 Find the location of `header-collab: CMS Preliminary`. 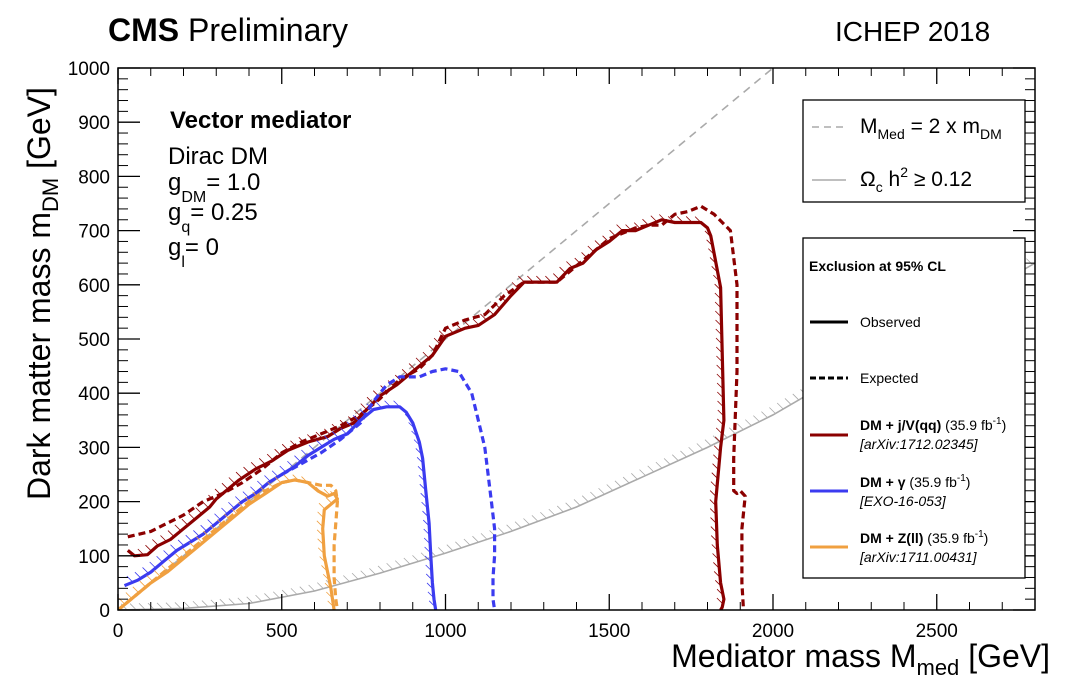

header-collab: CMS Preliminary is located at coordinates (228, 30).